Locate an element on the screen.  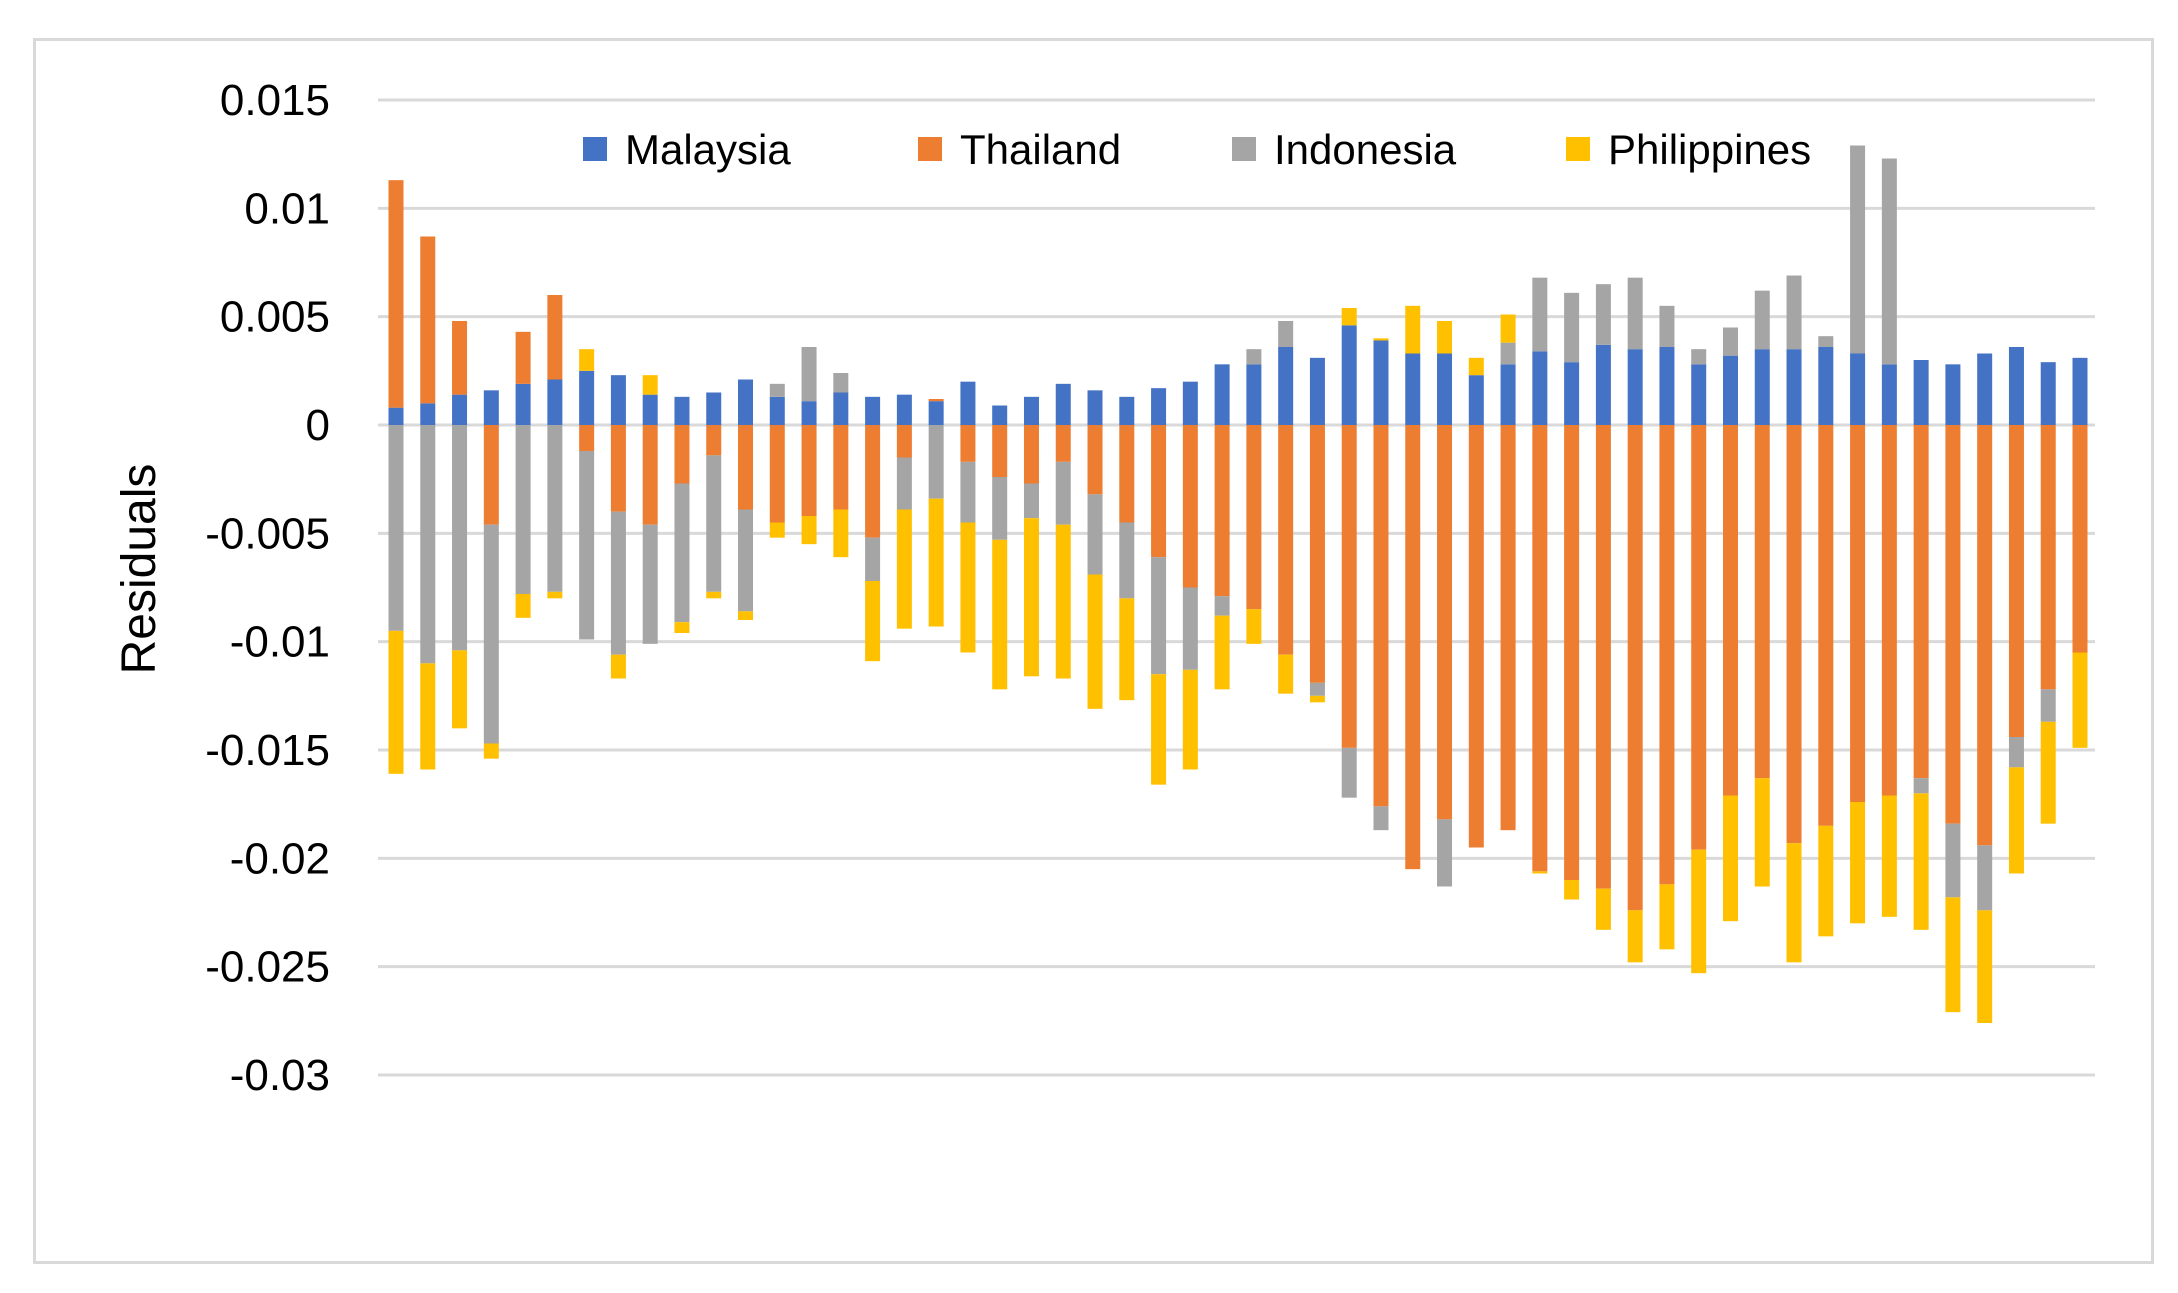
y-tick-label: -0.01 is located at coordinates (280, 642).